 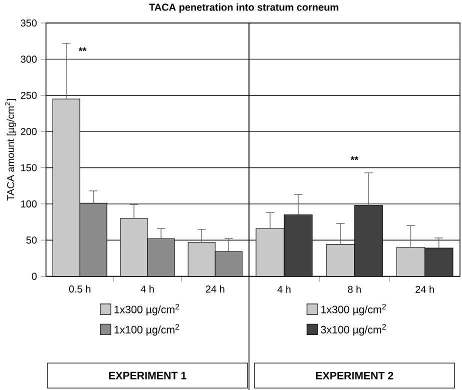 What do you see at coordinates (28, 59) in the screenshot?
I see `y-tick-label: 300` at bounding box center [28, 59].